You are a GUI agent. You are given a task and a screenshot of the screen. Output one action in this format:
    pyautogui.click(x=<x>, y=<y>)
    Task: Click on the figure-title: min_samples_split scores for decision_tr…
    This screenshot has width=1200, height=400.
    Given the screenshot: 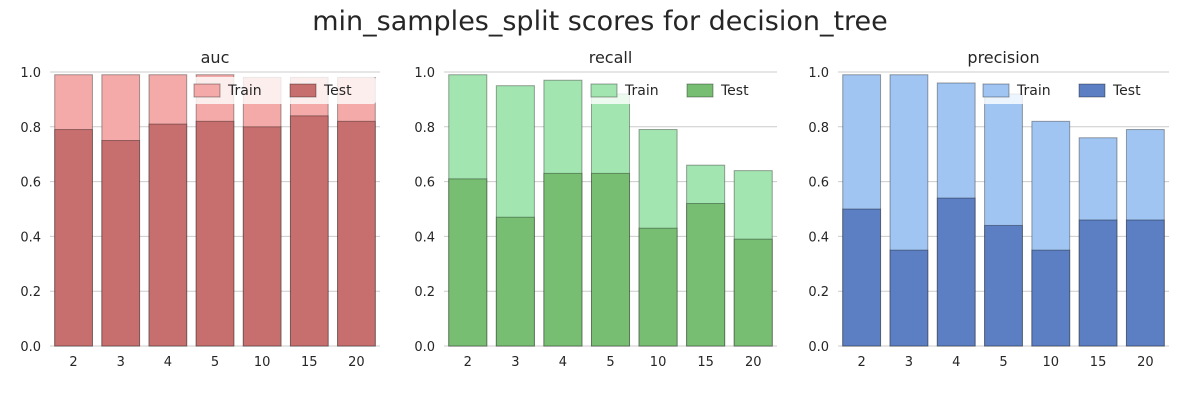 What is the action you would take?
    pyautogui.click(x=600, y=21)
    